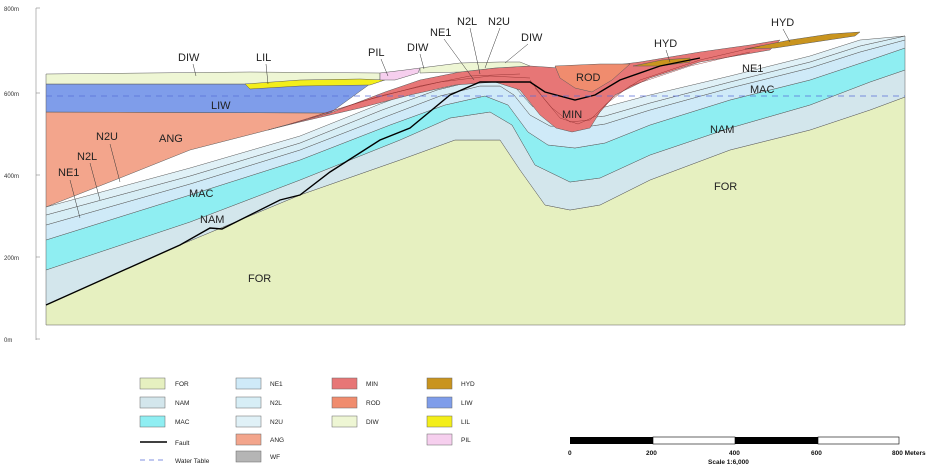 This screenshot has width=932, height=471. I want to click on legend-label-N2U: N2U, so click(276, 422).